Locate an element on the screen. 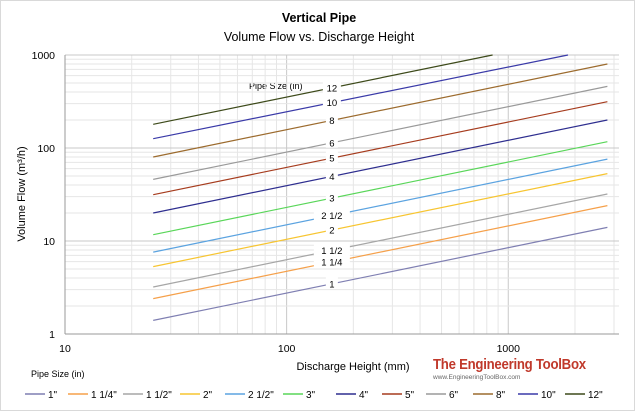 This screenshot has height=412, width=635. series-label: 1 1/2 is located at coordinates (331, 251).